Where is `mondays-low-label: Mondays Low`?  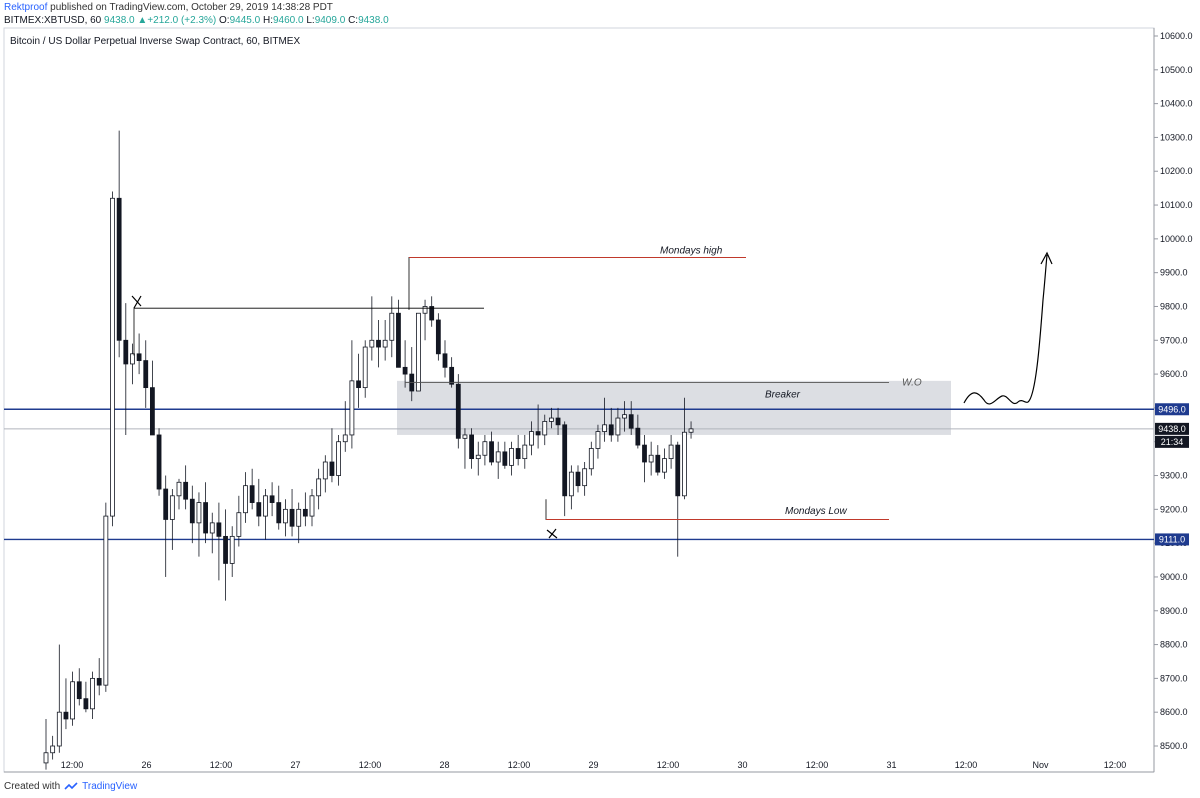 mondays-low-label: Mondays Low is located at coordinates (816, 511).